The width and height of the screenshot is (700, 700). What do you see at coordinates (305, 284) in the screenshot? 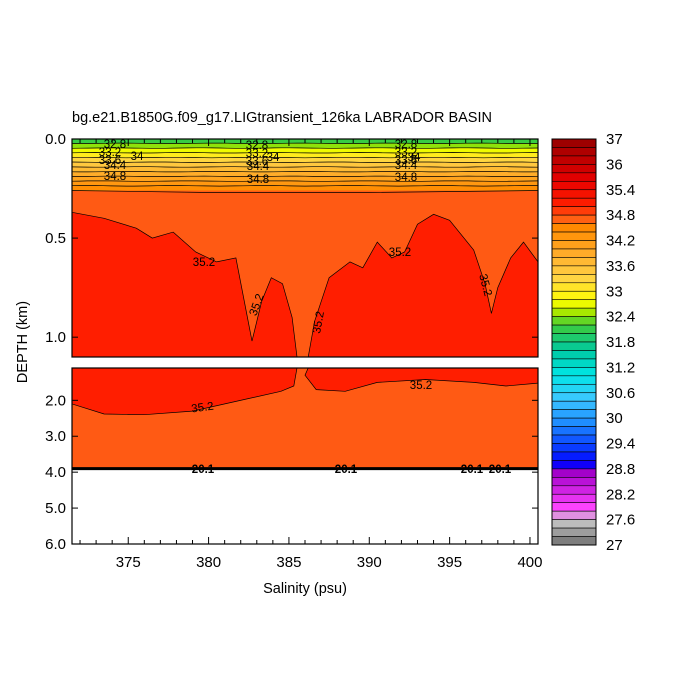
I see `contour-line-35-2-upper` at bounding box center [305, 284].